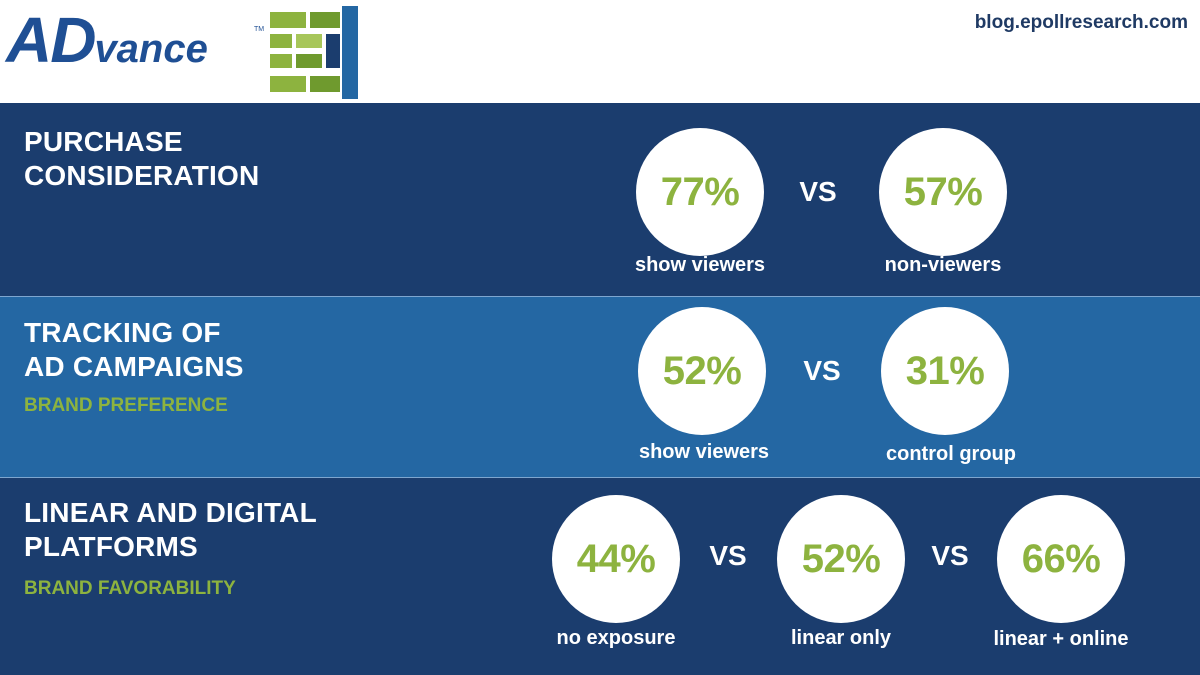 This screenshot has width=1200, height=675. I want to click on stat-circle: 31%, so click(945, 371).